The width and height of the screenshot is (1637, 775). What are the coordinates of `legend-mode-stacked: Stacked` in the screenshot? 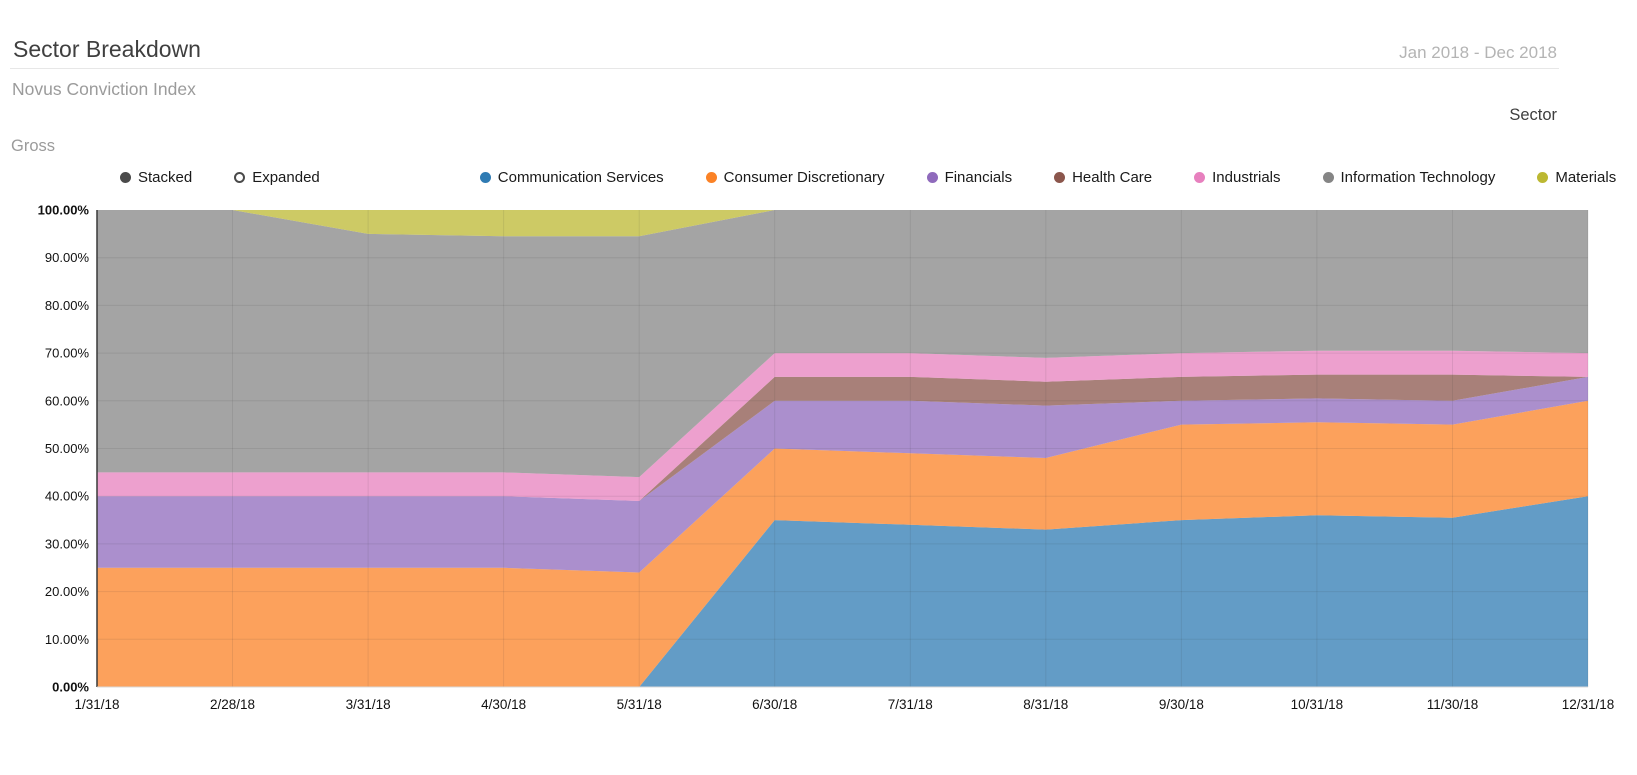 It's located at (156, 177).